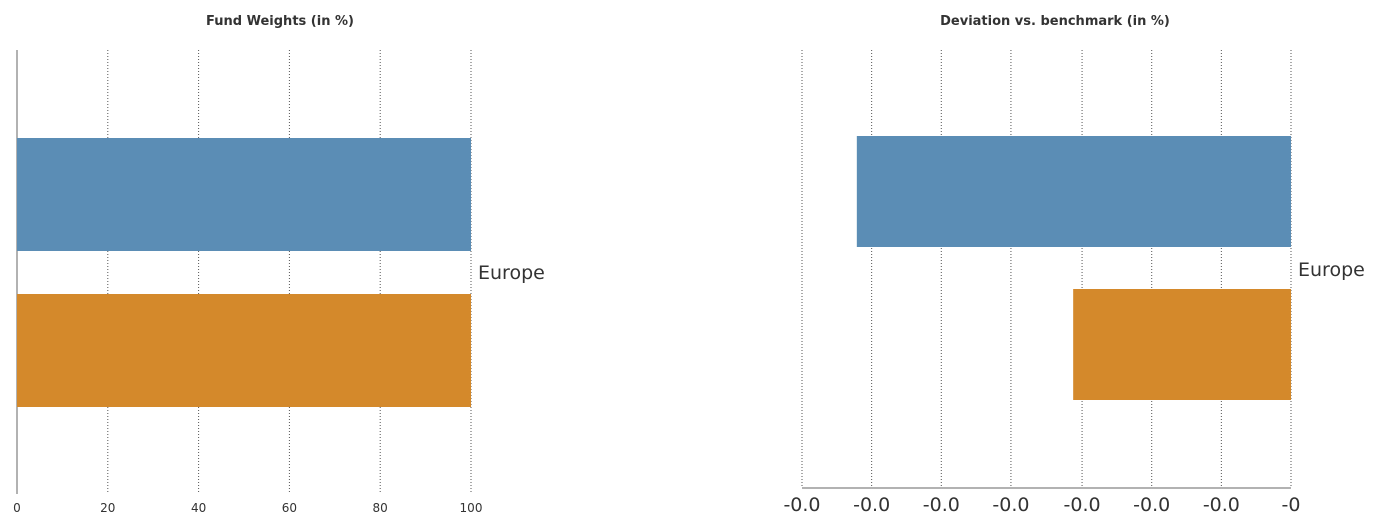 This screenshot has height=515, width=1373. I want to click on x-tick-label: 100, so click(471, 508).